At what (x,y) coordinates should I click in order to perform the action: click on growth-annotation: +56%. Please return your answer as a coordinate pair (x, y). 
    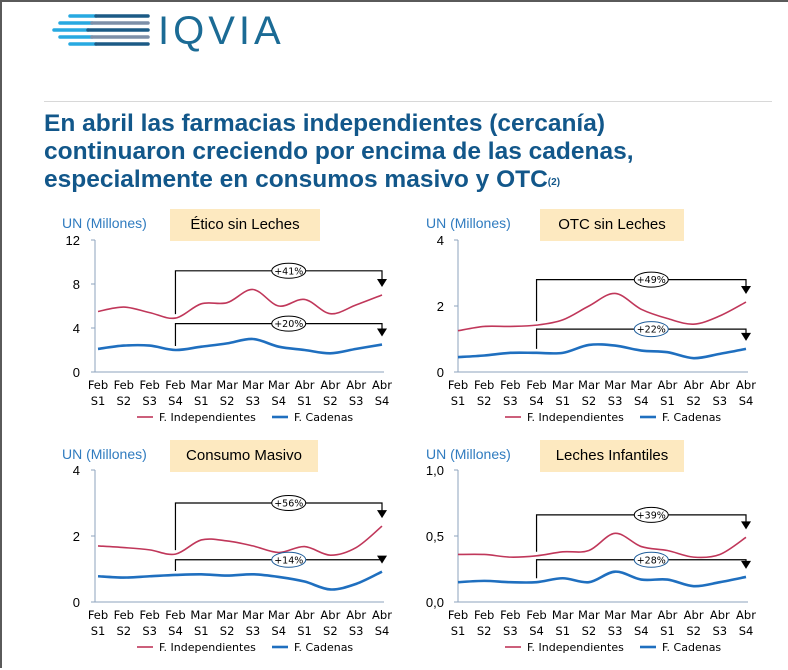
    Looking at the image, I should click on (281, 523).